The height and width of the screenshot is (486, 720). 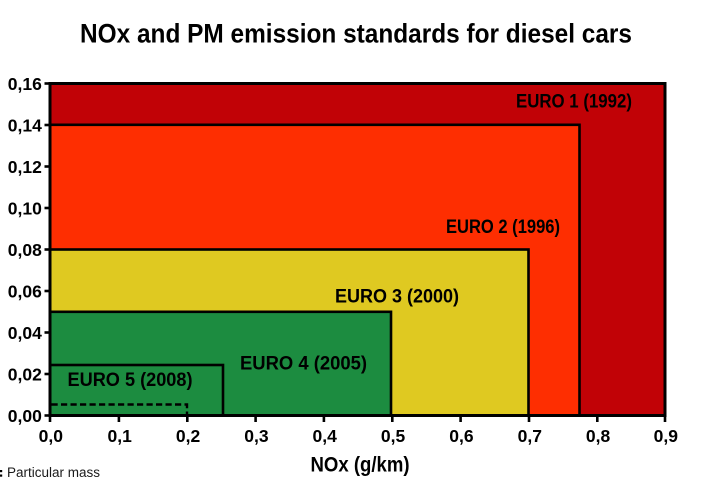 I want to click on svg-text: Particular mass, so click(x=53, y=472).